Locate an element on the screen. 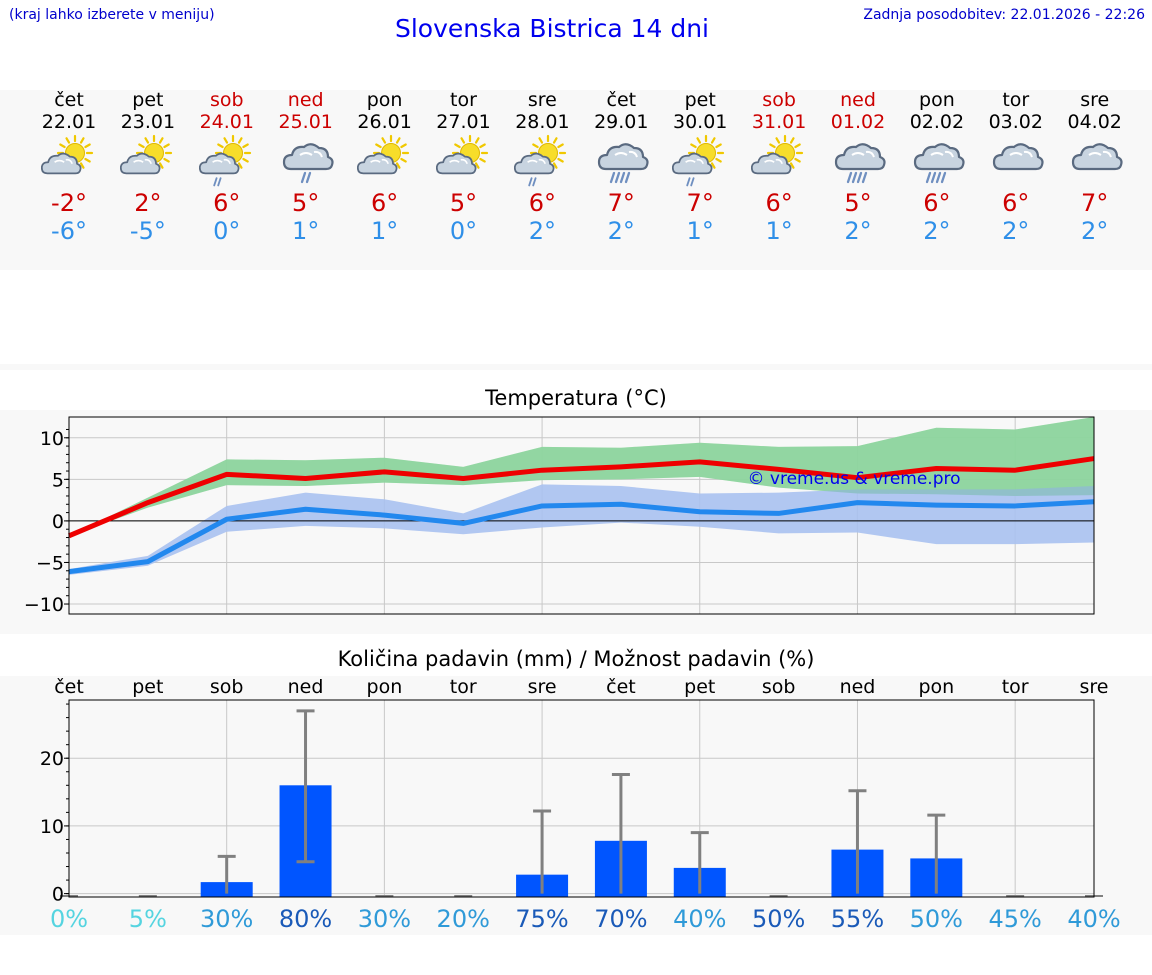 The image size is (1152, 975). forecast-day: pon 26.01 6° 1° is located at coordinates (385, 167).